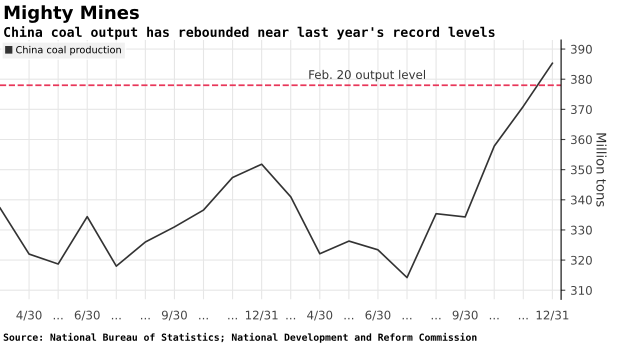 The image size is (620, 348). Describe the element at coordinates (581, 49) in the screenshot. I see `y-tick-label: 390` at that location.